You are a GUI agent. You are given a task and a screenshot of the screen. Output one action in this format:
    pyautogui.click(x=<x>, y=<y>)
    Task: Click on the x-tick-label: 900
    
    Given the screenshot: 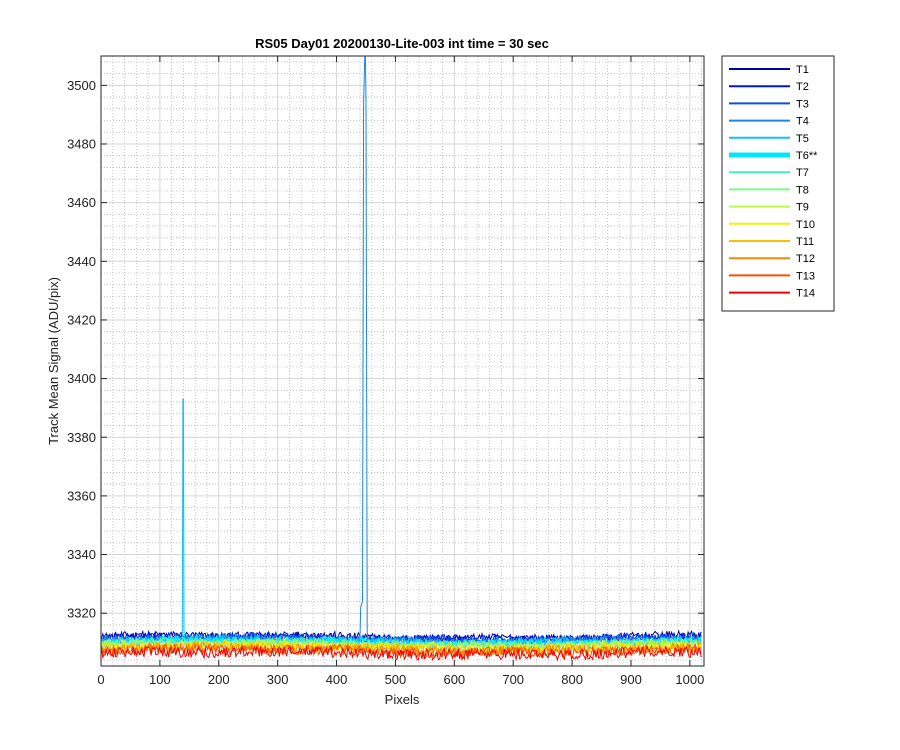 What is the action you would take?
    pyautogui.click(x=631, y=679)
    